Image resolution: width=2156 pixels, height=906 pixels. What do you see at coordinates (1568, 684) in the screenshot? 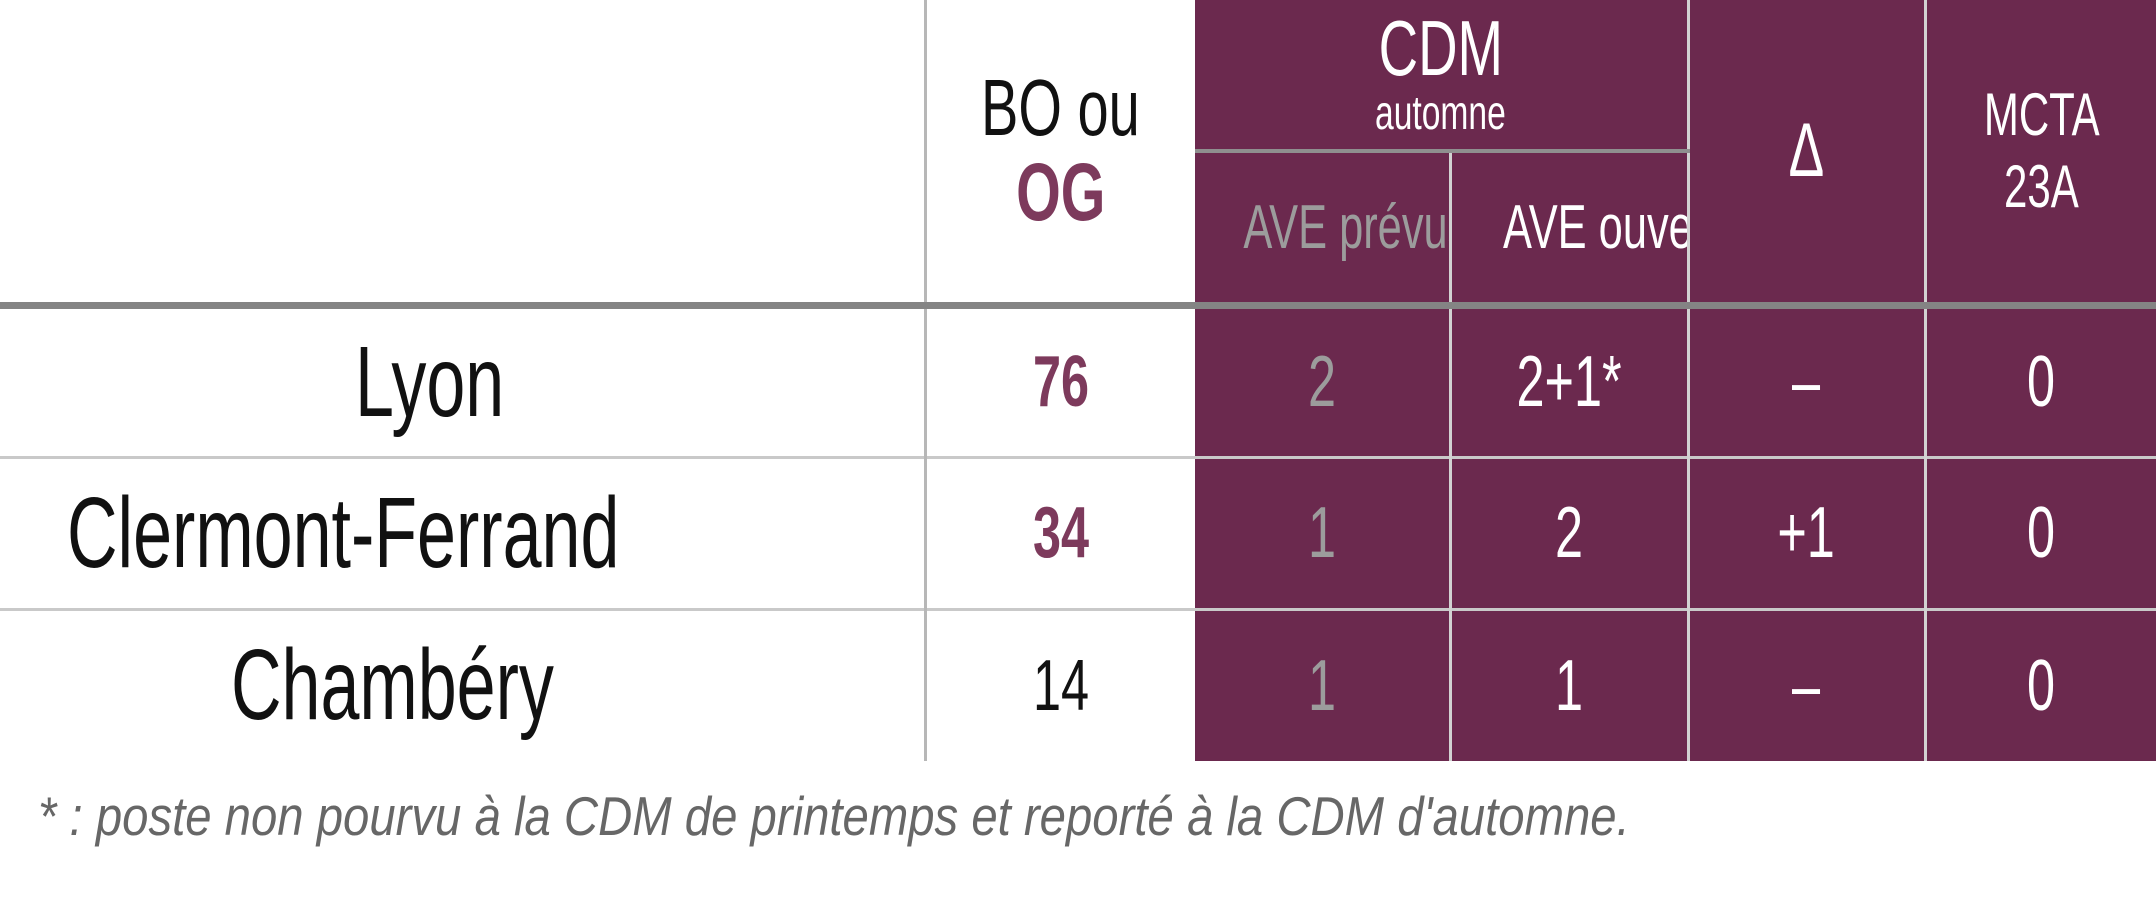
I see `ave-ouverts-cell: 1` at bounding box center [1568, 684].